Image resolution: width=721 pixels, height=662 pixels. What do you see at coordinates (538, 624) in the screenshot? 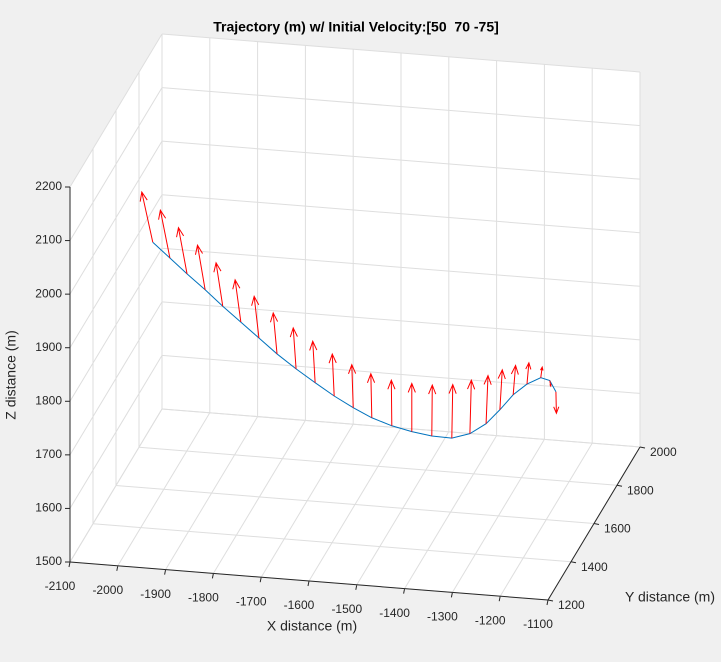
I see `x-tick-label: -1100` at bounding box center [538, 624].